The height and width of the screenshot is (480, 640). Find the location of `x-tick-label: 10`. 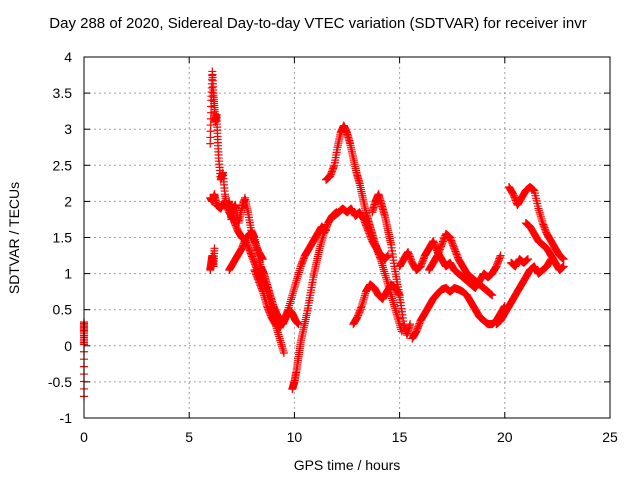

x-tick-label: 10 is located at coordinates (295, 437).